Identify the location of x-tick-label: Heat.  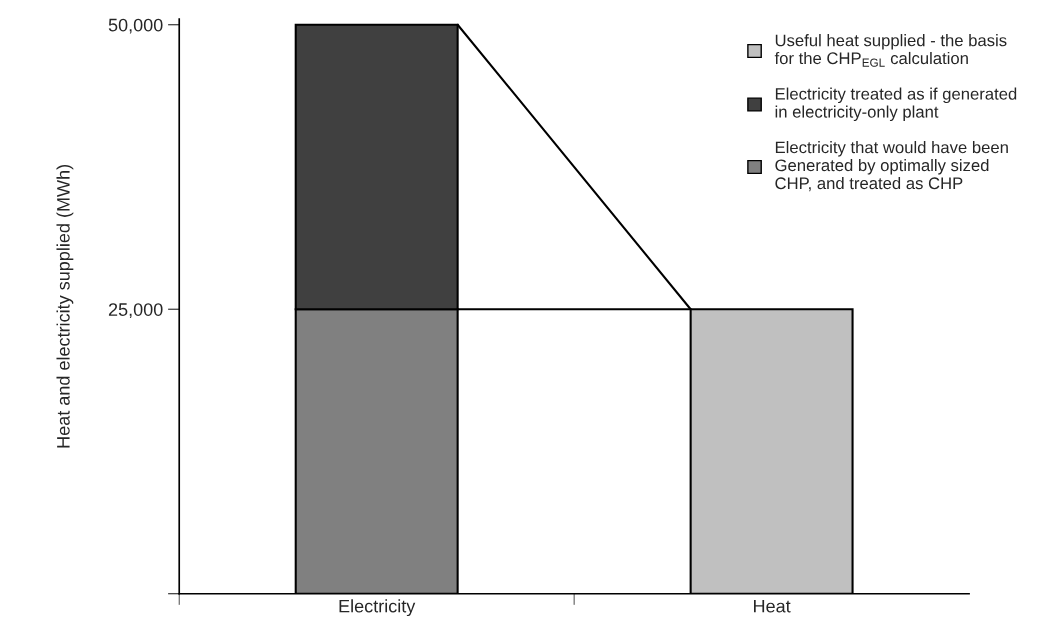
(772, 606).